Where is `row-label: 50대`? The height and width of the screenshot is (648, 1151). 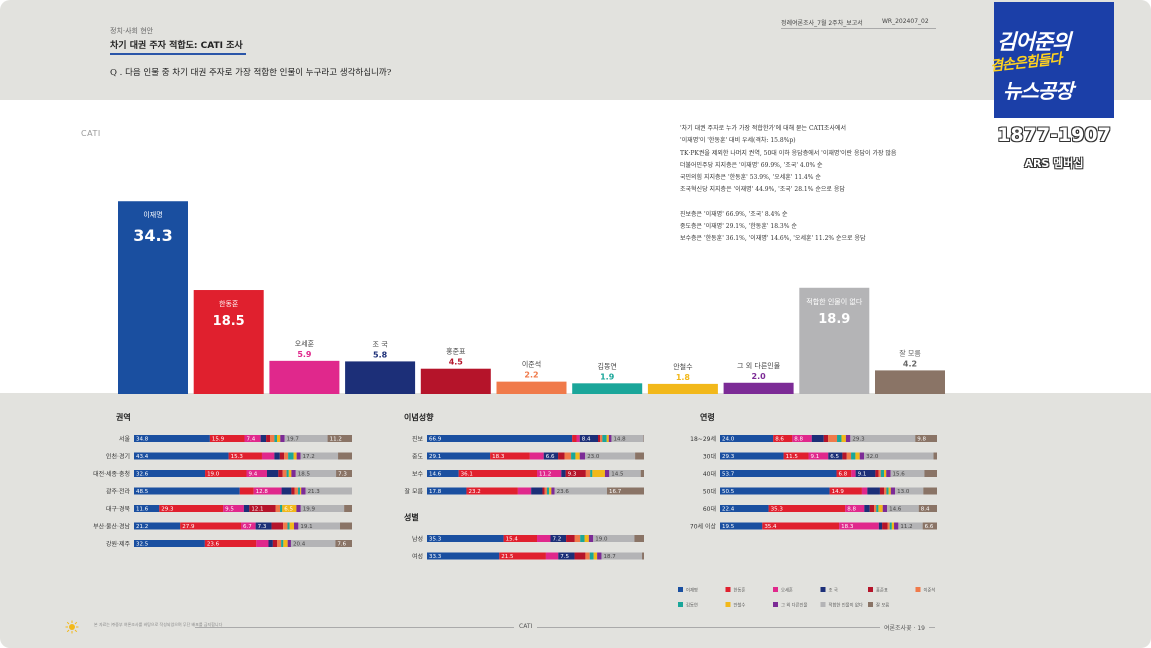
row-label: 50대 is located at coordinates (709, 492).